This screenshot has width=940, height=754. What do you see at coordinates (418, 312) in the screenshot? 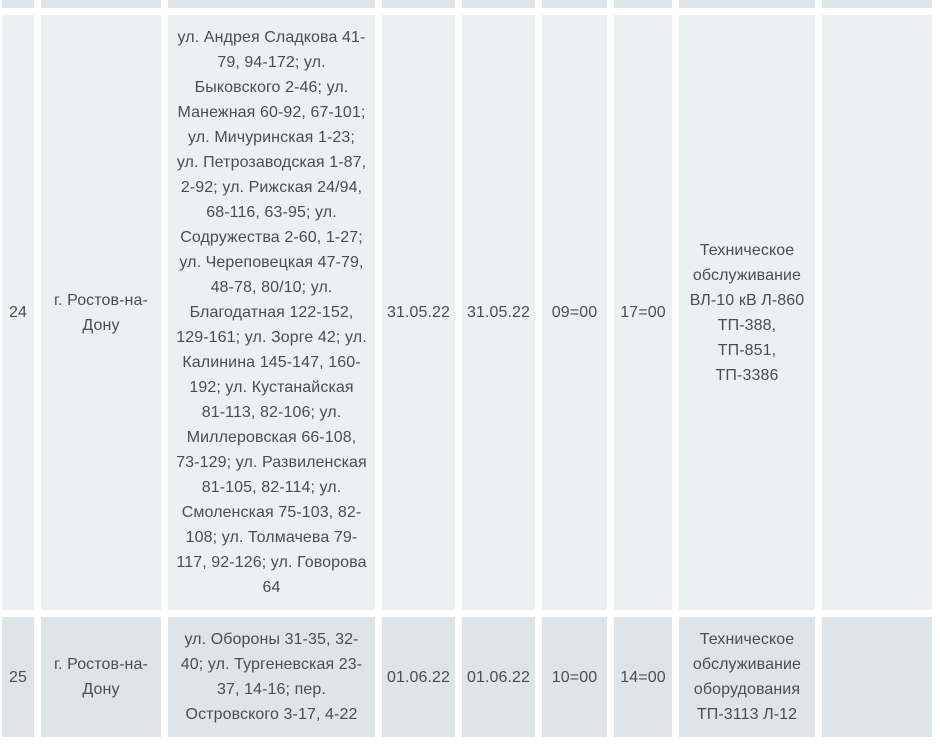
I see `start-date-cell: 31.05.22` at bounding box center [418, 312].